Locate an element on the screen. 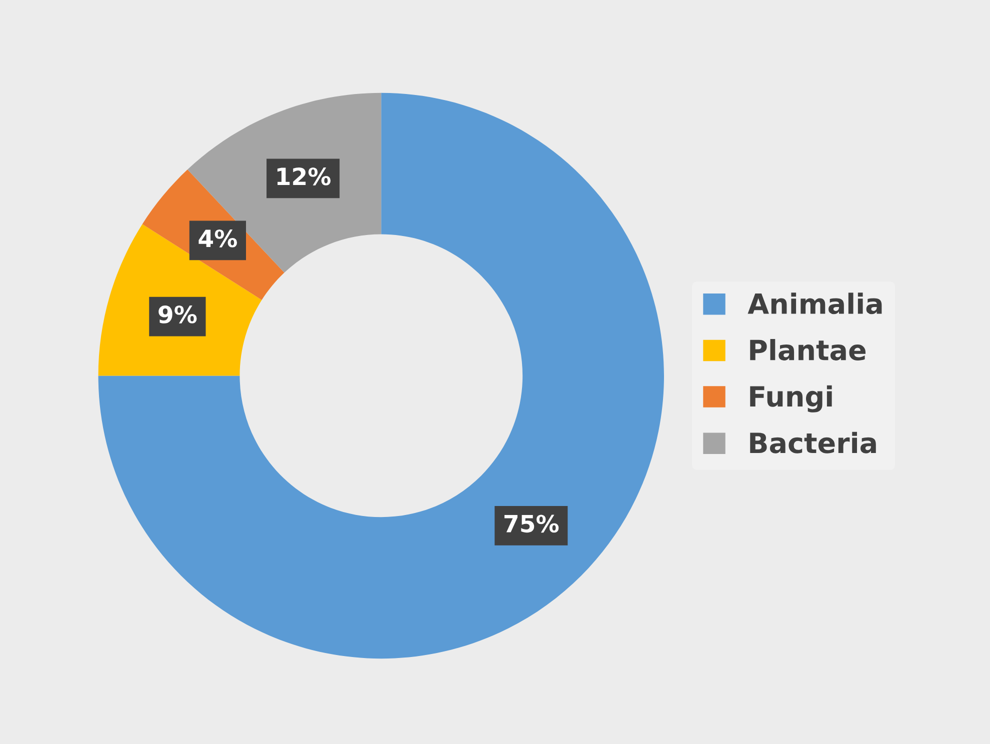 The image size is (990, 744). data-label: 75% is located at coordinates (531, 523).